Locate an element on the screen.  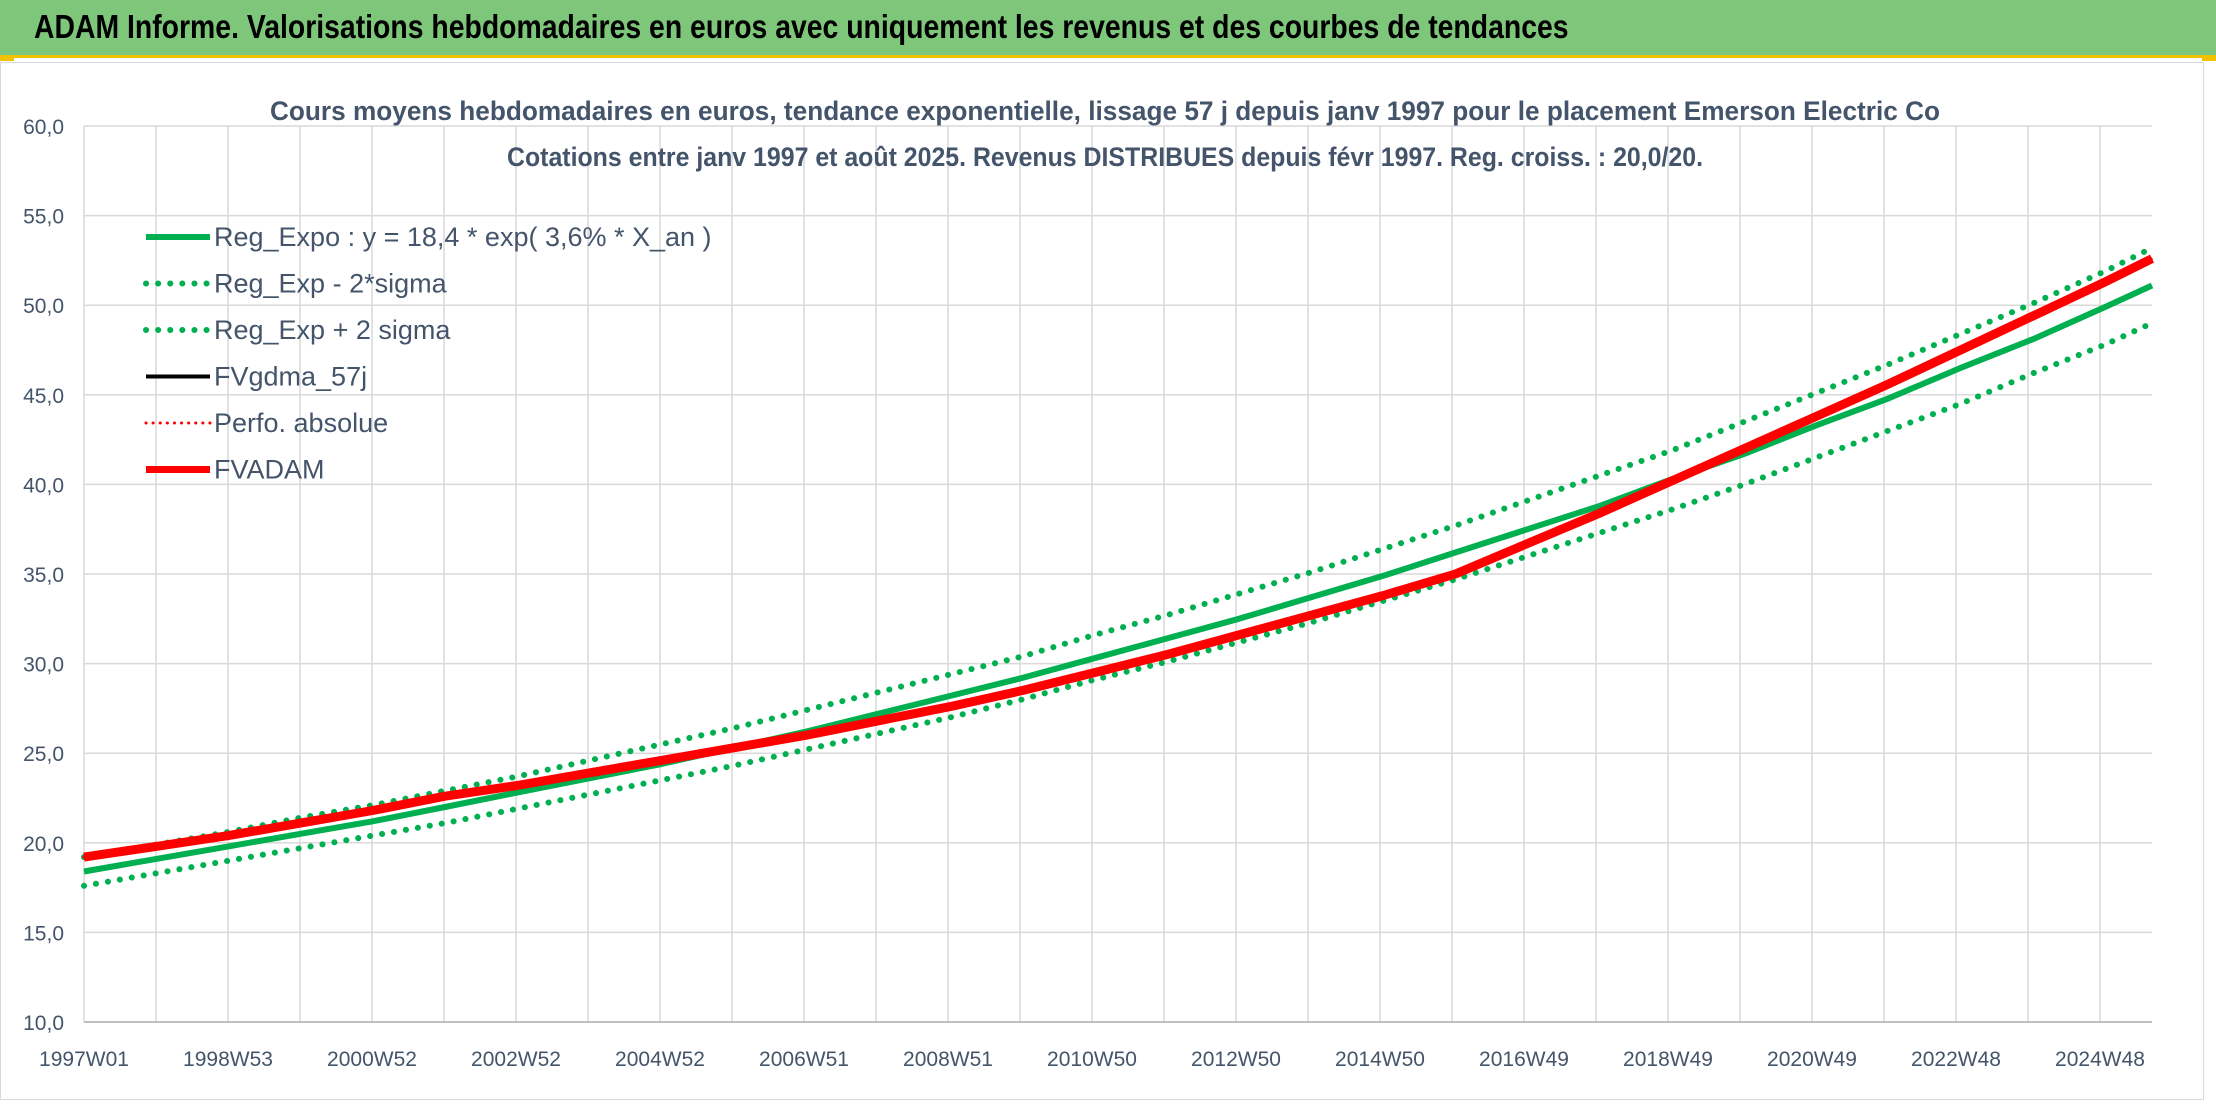
y-tick-label: 55,0 is located at coordinates (43, 217).